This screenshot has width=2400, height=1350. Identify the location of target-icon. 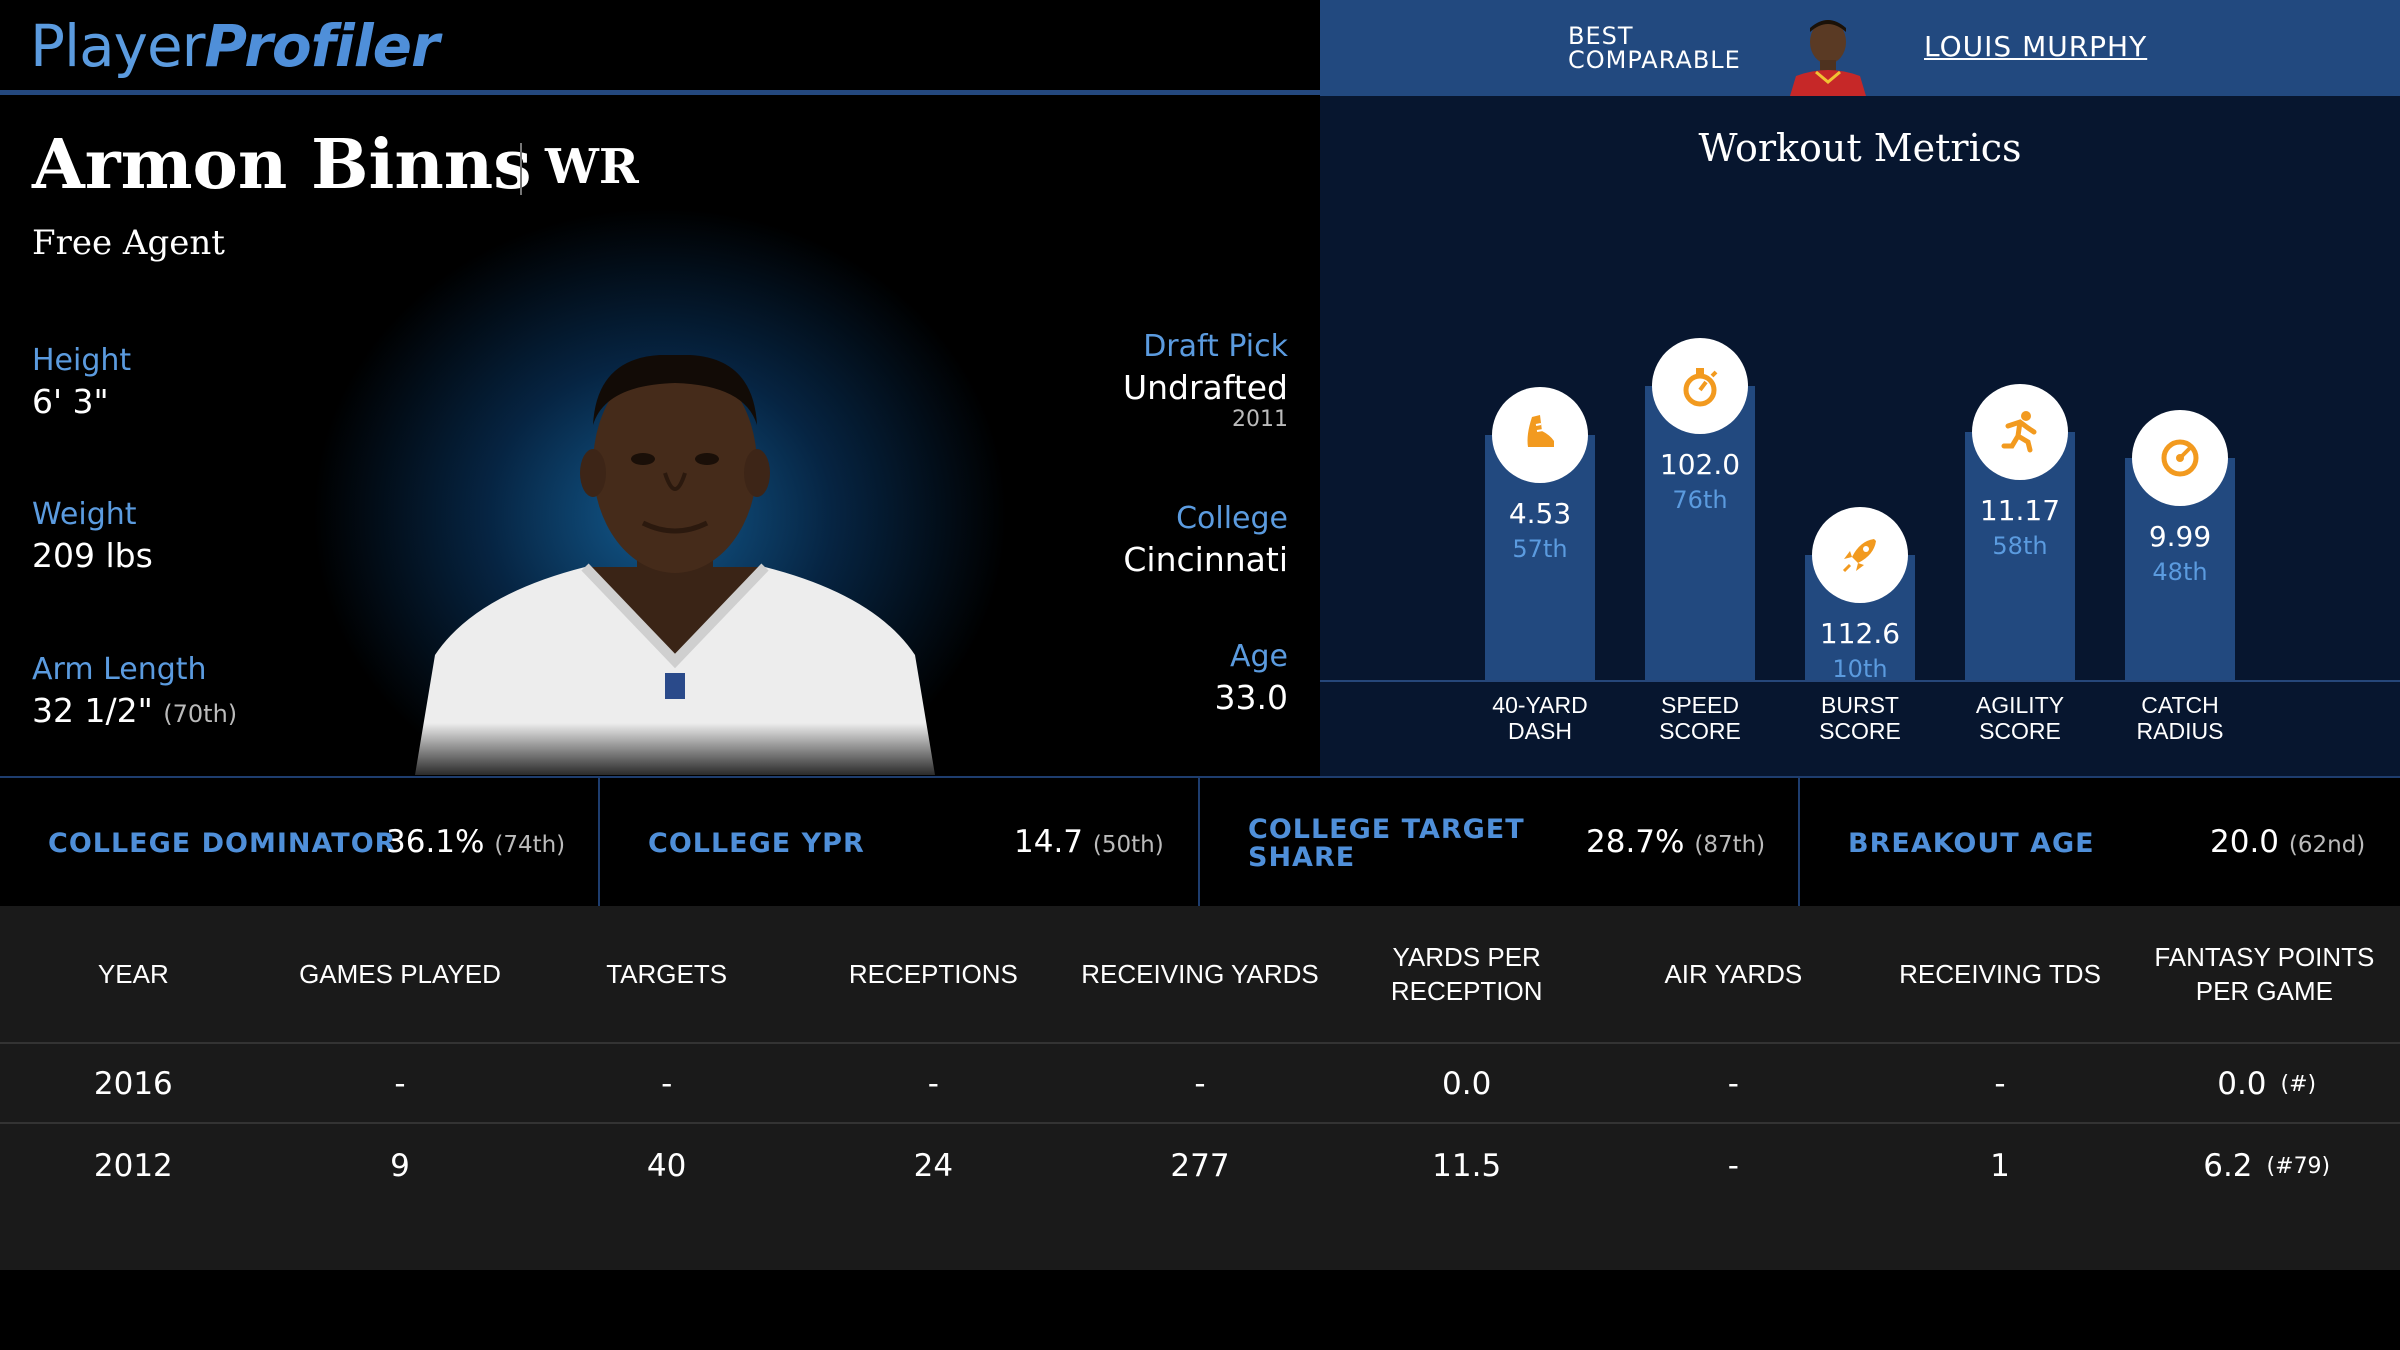
(2180, 457).